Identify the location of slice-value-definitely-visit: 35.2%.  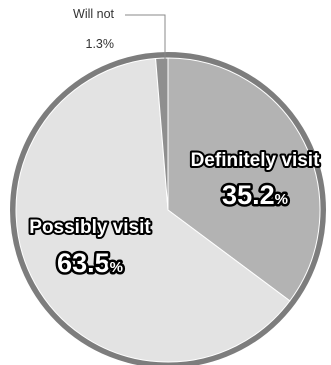
(255, 195).